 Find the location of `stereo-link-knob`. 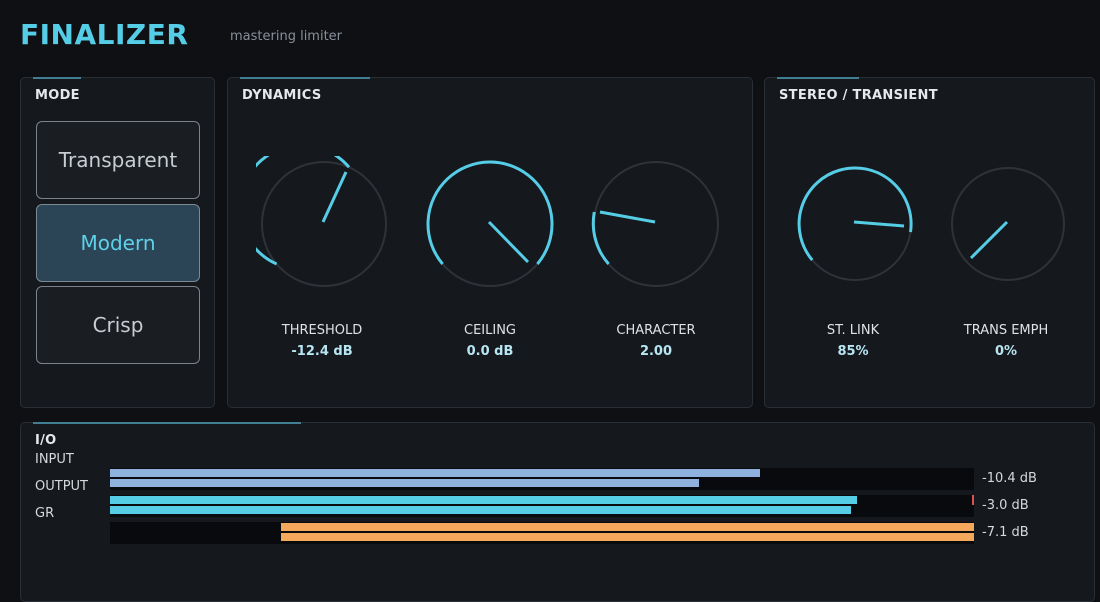

stereo-link-knob is located at coordinates (855, 224).